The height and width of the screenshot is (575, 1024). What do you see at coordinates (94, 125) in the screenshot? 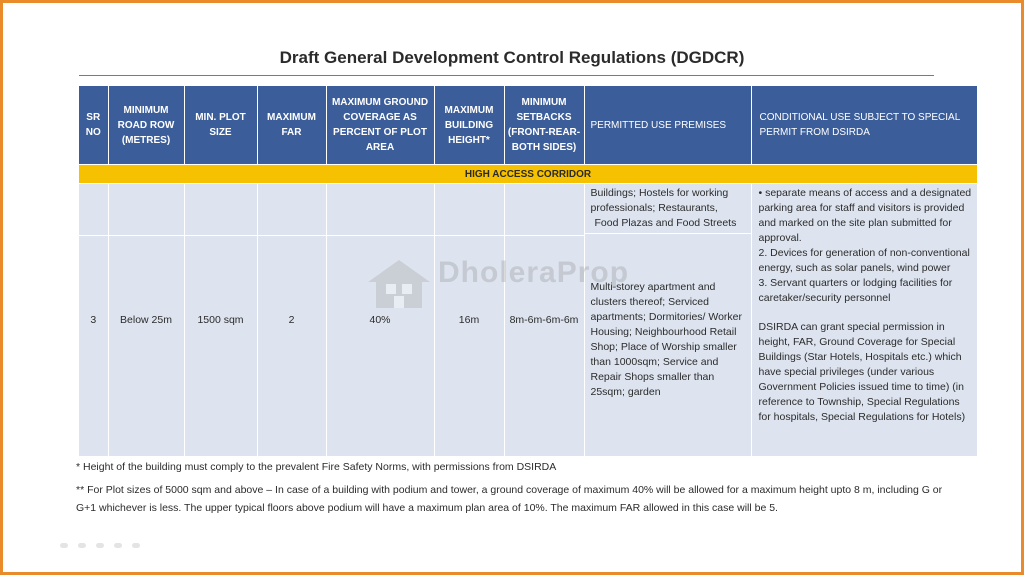
I see `header-sr-no: SR NO` at bounding box center [94, 125].